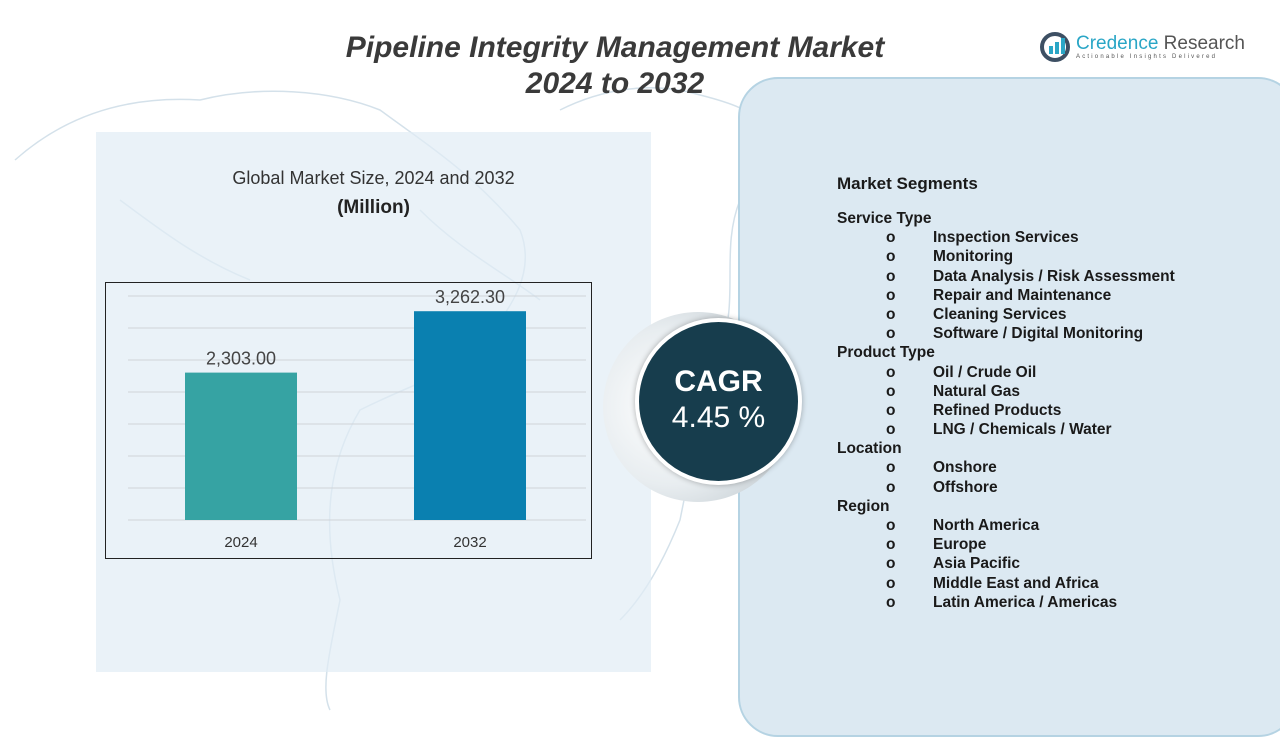 Image resolution: width=1280 pixels, height=737 pixels. I want to click on chart-title: Global Market Size, 2024 and 2032, so click(373, 178).